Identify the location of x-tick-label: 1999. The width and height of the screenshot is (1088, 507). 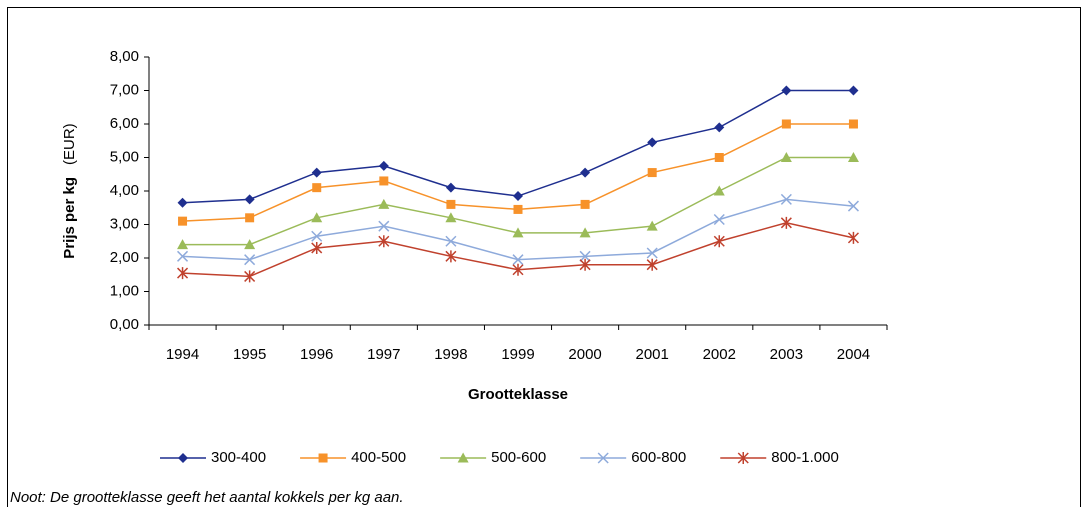
(517, 354).